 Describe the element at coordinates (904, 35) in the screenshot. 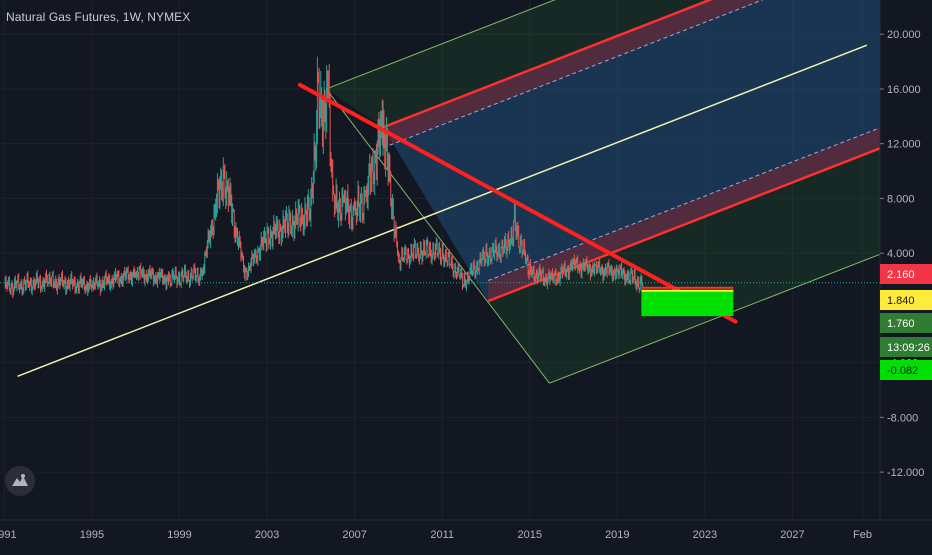

I see `y-tick-label: 20.000` at that location.